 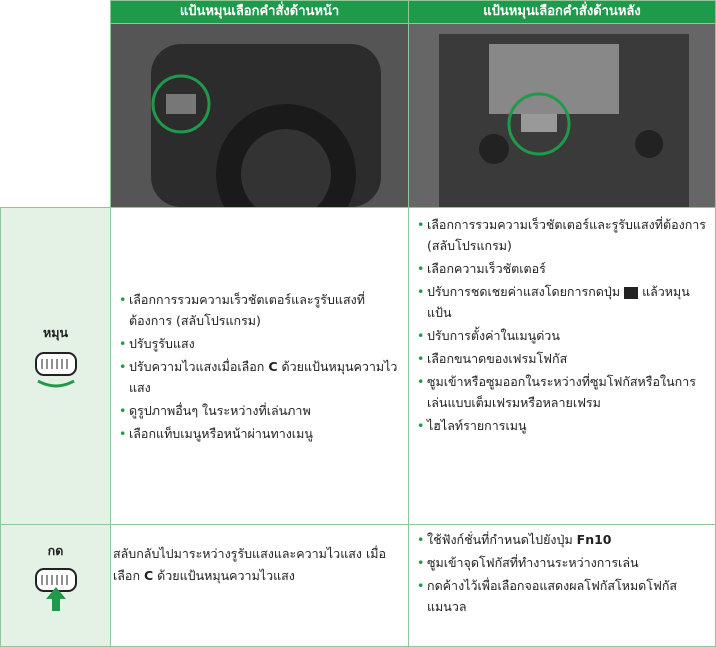 I want to click on header-front: แป้นหมุนเลือกคำสั่งด้านหน้า, so click(x=259, y=12).